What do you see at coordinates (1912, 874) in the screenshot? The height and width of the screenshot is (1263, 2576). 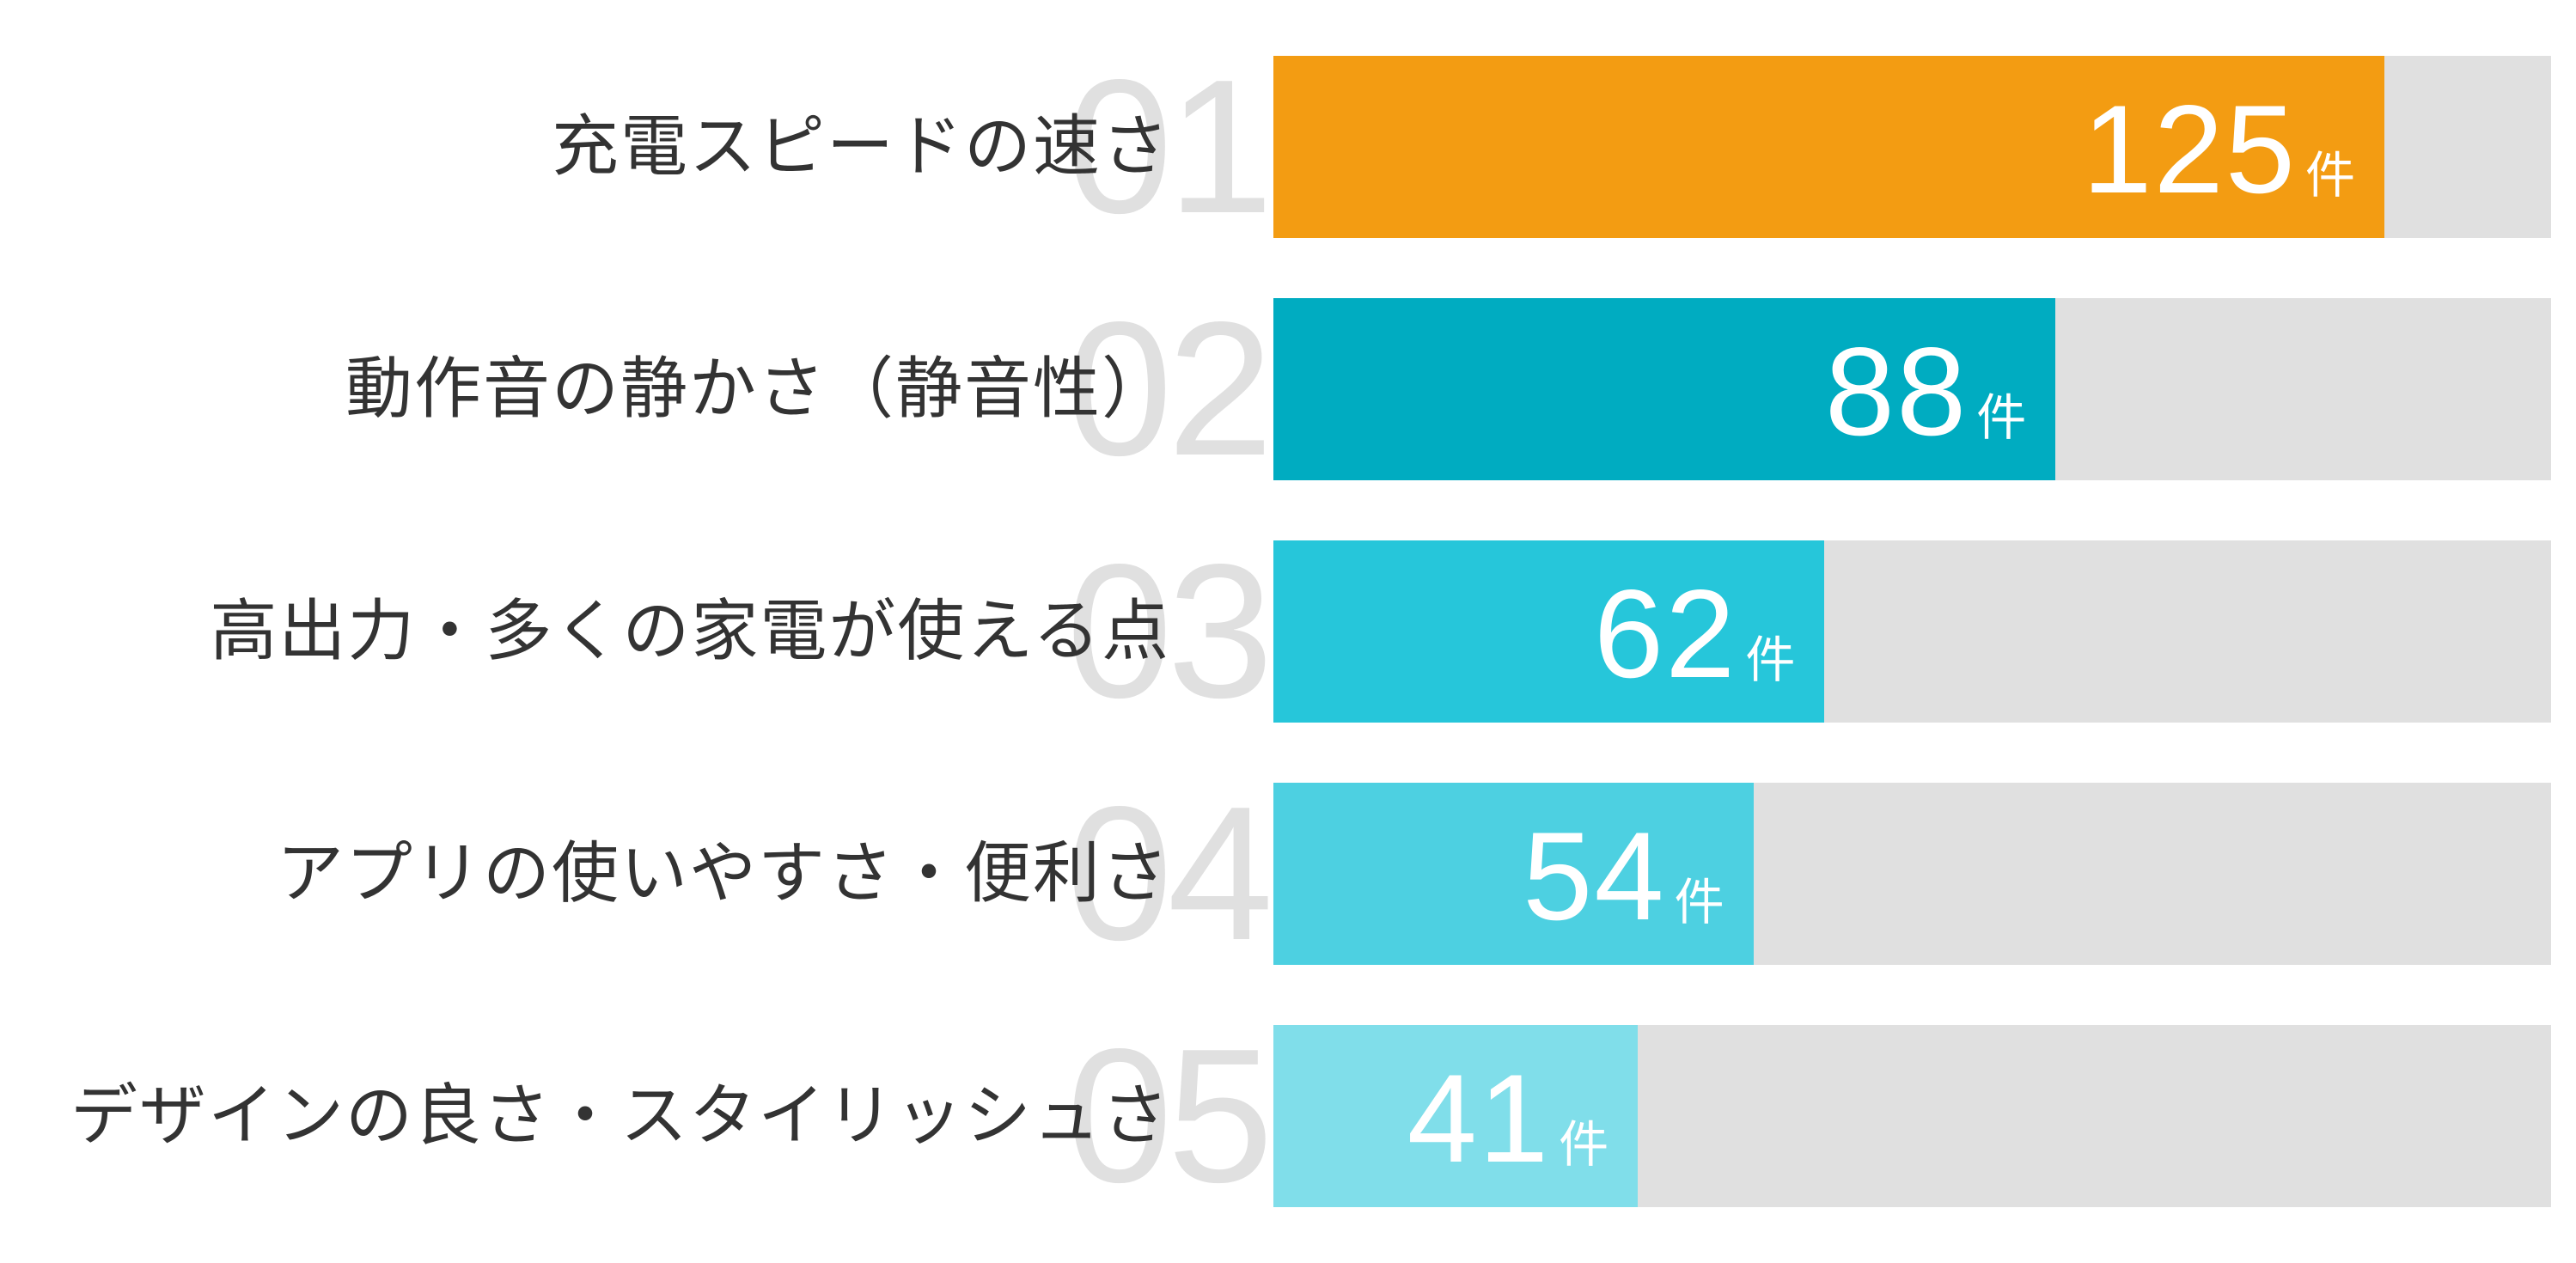 I see `bar-track: 54 件` at bounding box center [1912, 874].